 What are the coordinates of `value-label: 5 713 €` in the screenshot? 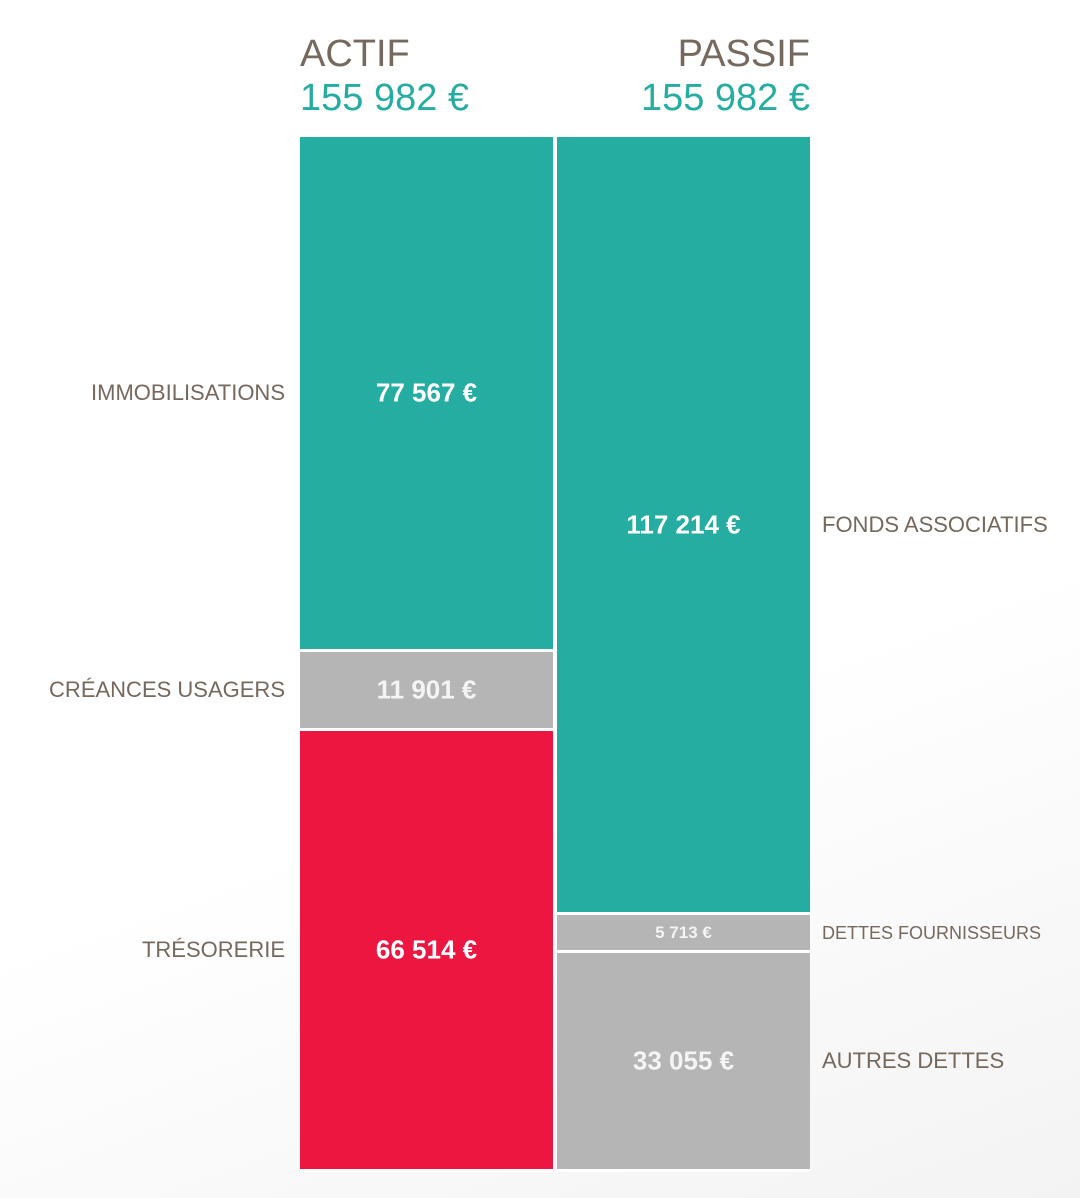 It's located at (683, 932).